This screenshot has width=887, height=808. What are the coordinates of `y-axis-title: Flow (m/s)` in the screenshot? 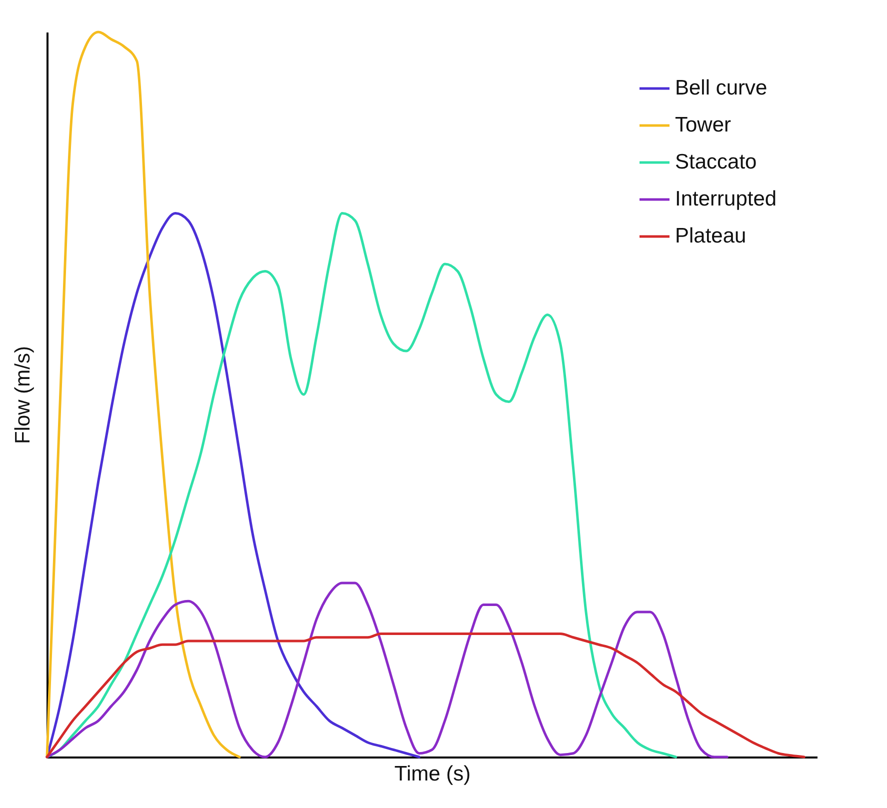 It's located at (23, 395).